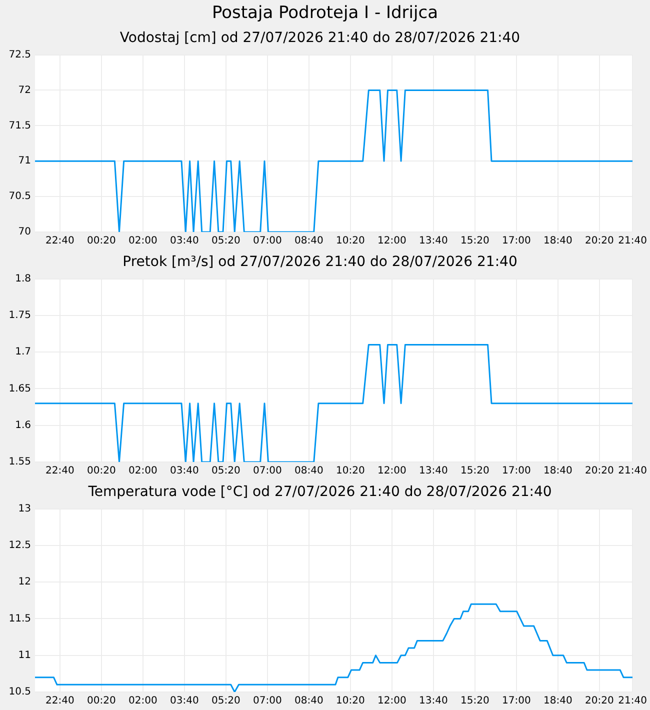 Image resolution: width=650 pixels, height=710 pixels. What do you see at coordinates (24, 508) in the screenshot?
I see `y-tick-label: 13` at bounding box center [24, 508].